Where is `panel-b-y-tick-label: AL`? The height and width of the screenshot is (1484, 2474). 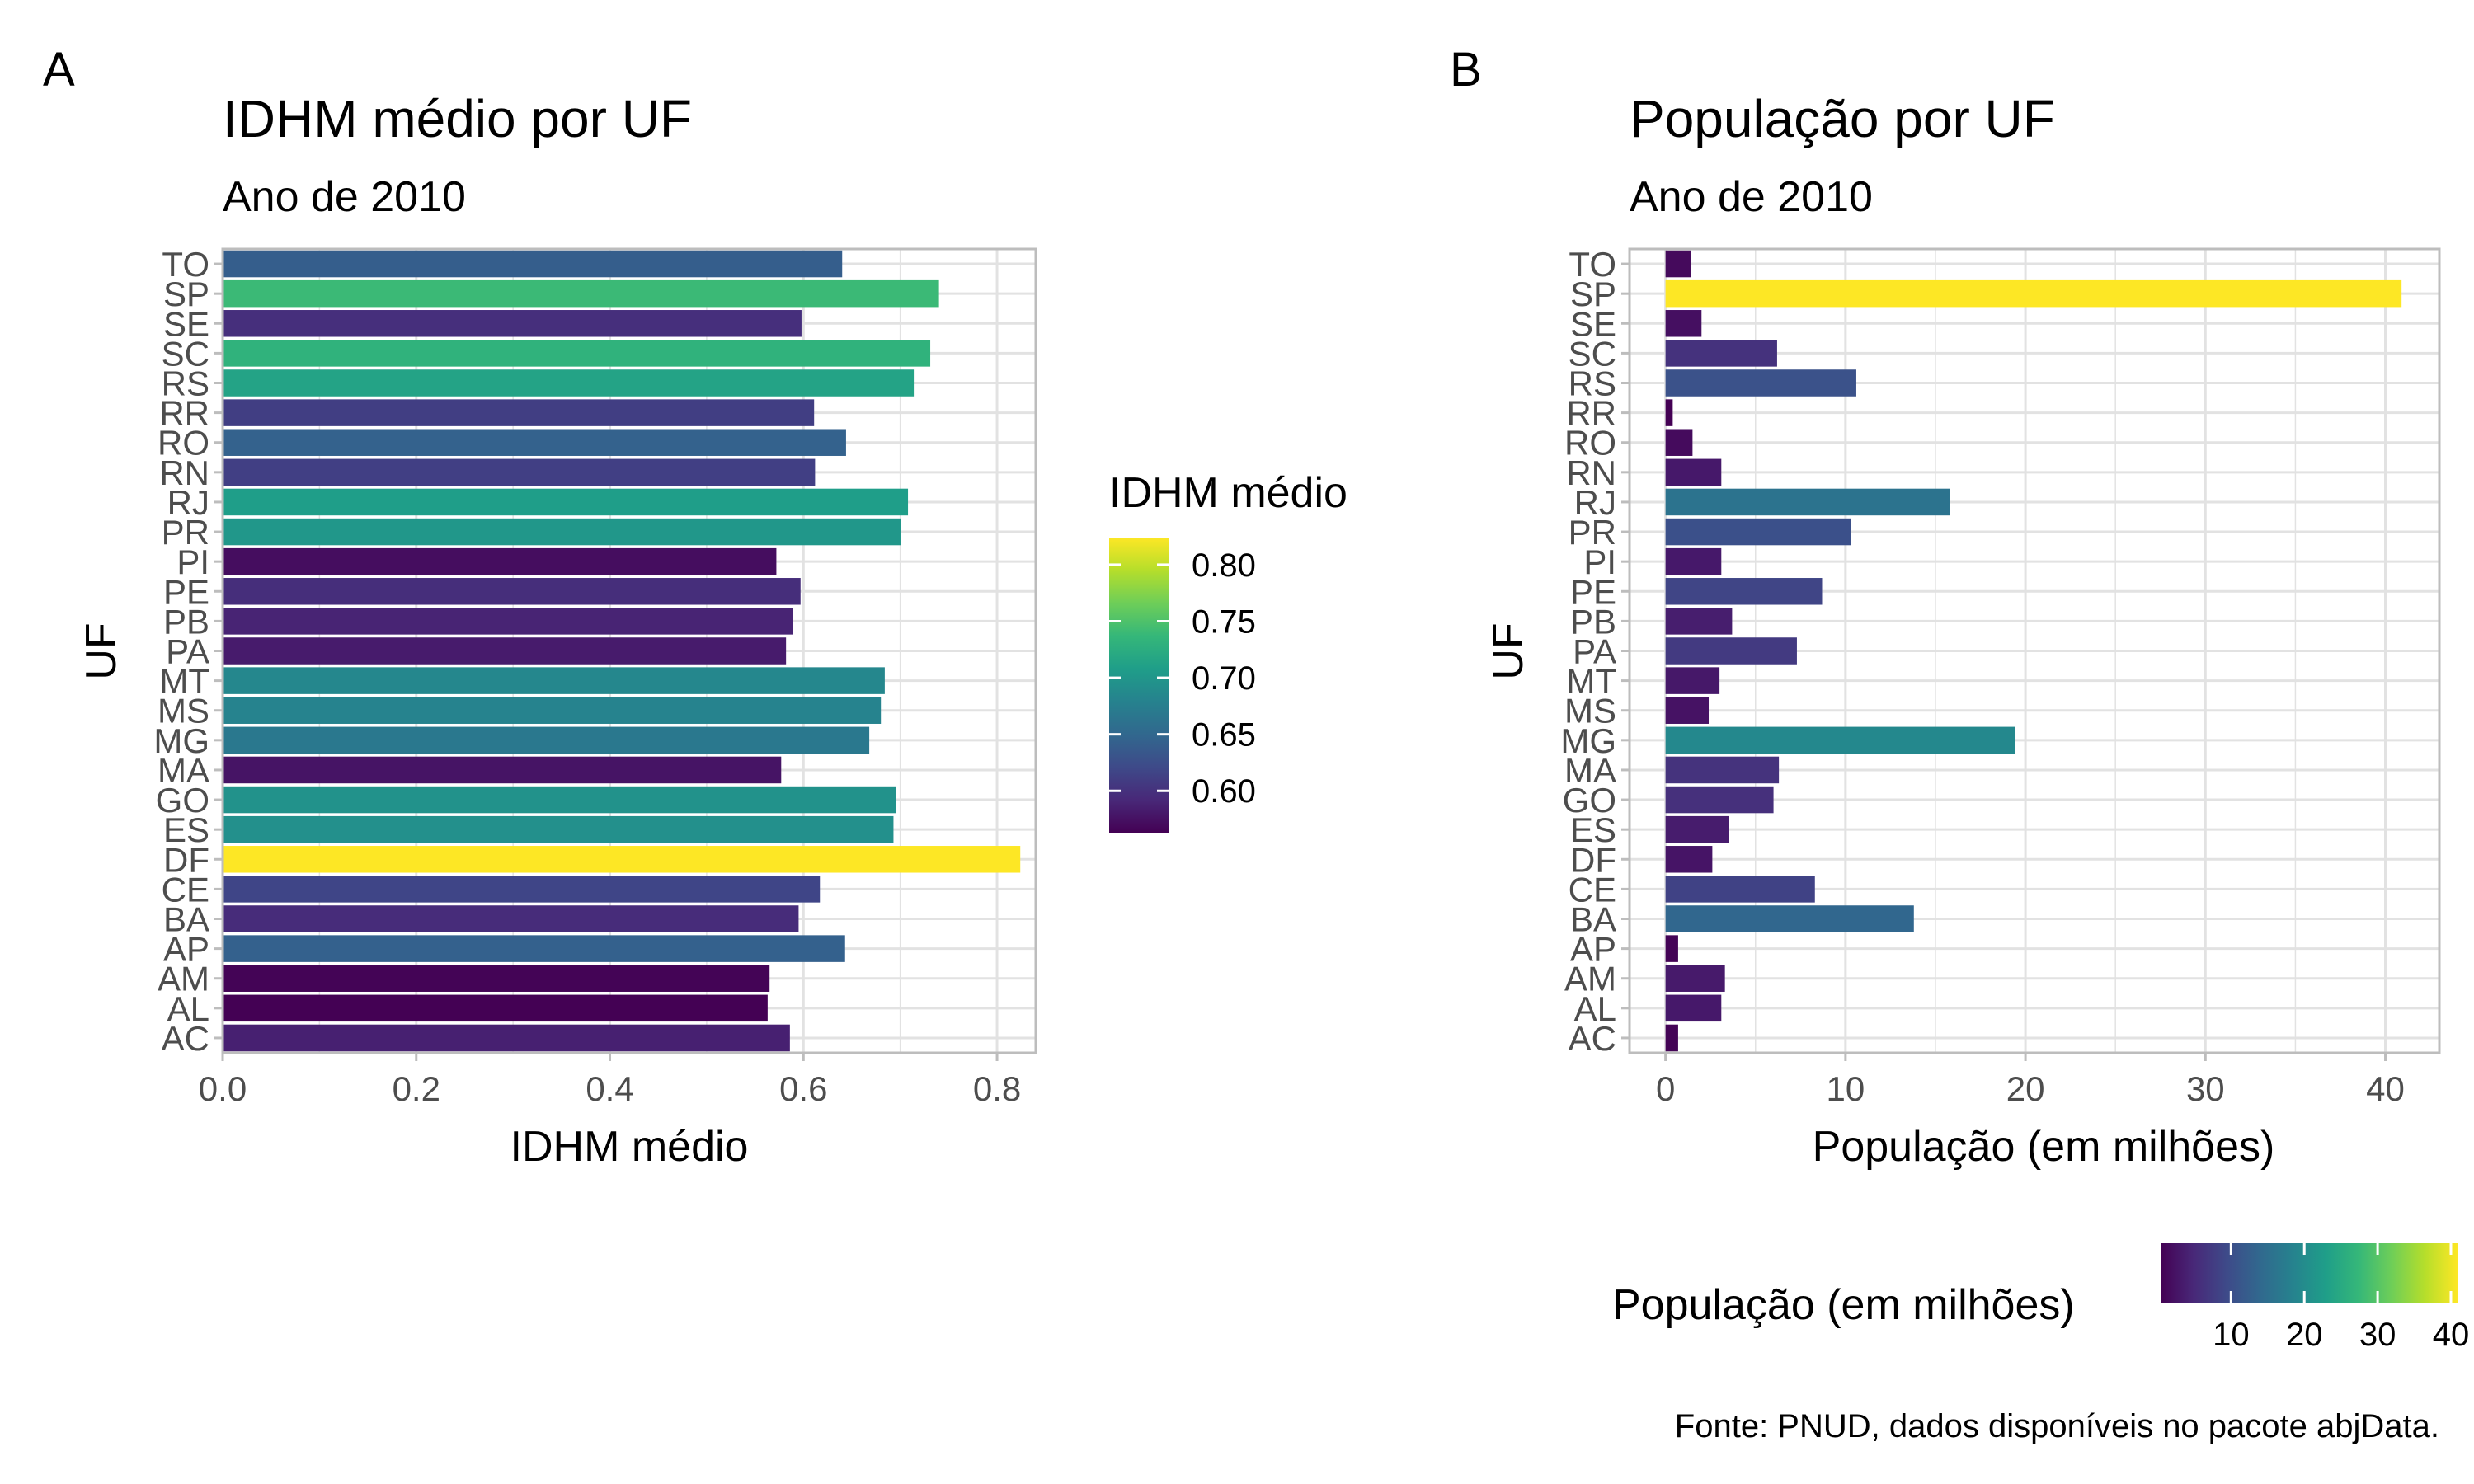
panel-b-y-tick-label: AL is located at coordinates (1595, 1009).